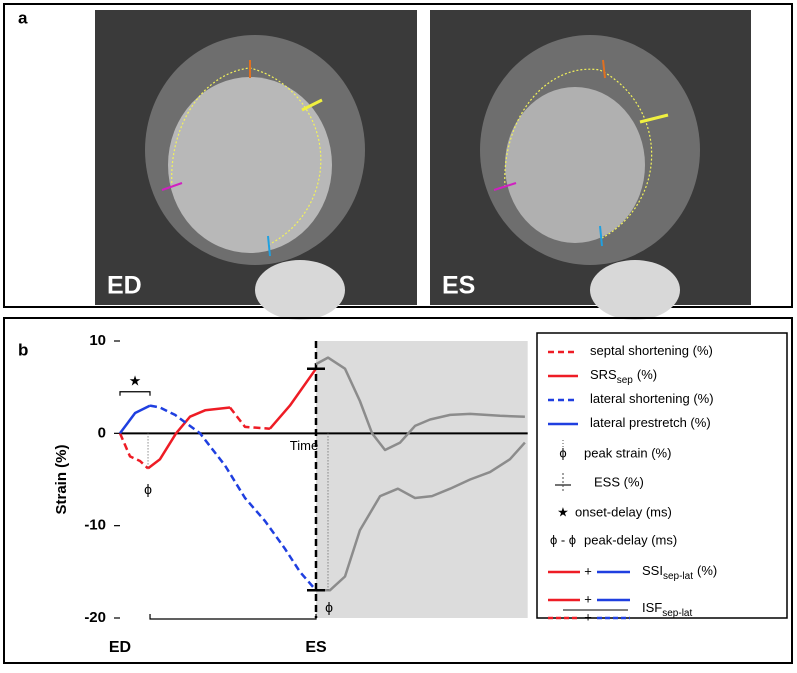 This screenshot has height=673, width=797. Describe the element at coordinates (630, 539) in the screenshot. I see `legend-label: peak-delay (ms)` at that location.